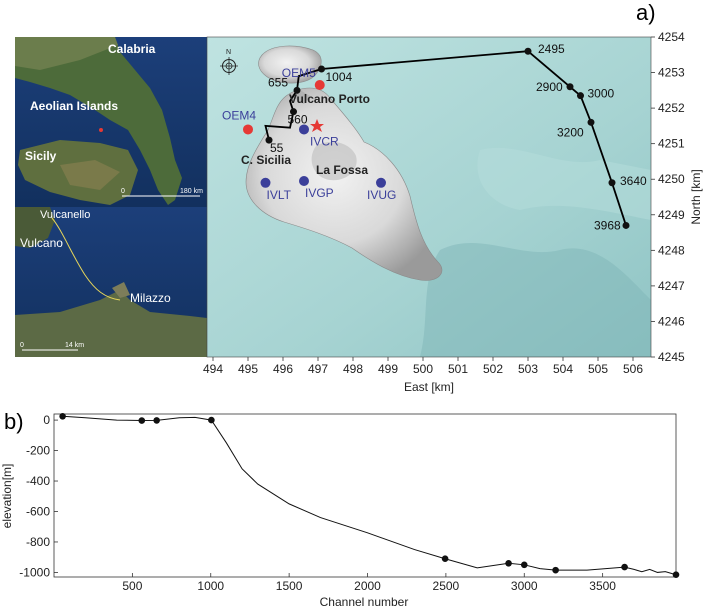 The height and width of the screenshot is (610, 708). I want to click on map-x-tick-label: 502, so click(493, 369).